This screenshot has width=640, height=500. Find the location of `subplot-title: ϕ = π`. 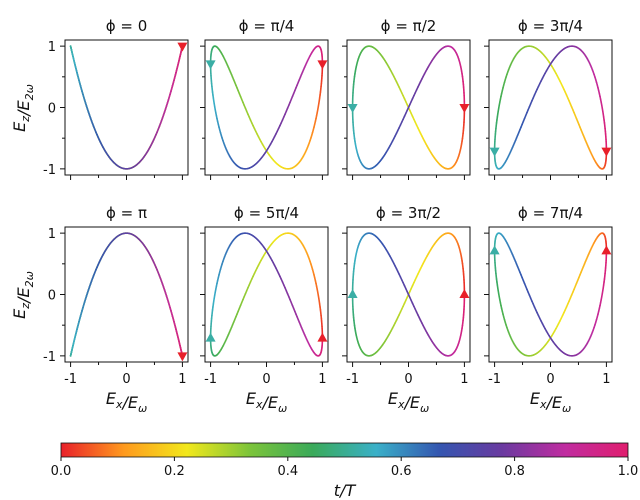

subplot-title: ϕ = π is located at coordinates (126, 213).